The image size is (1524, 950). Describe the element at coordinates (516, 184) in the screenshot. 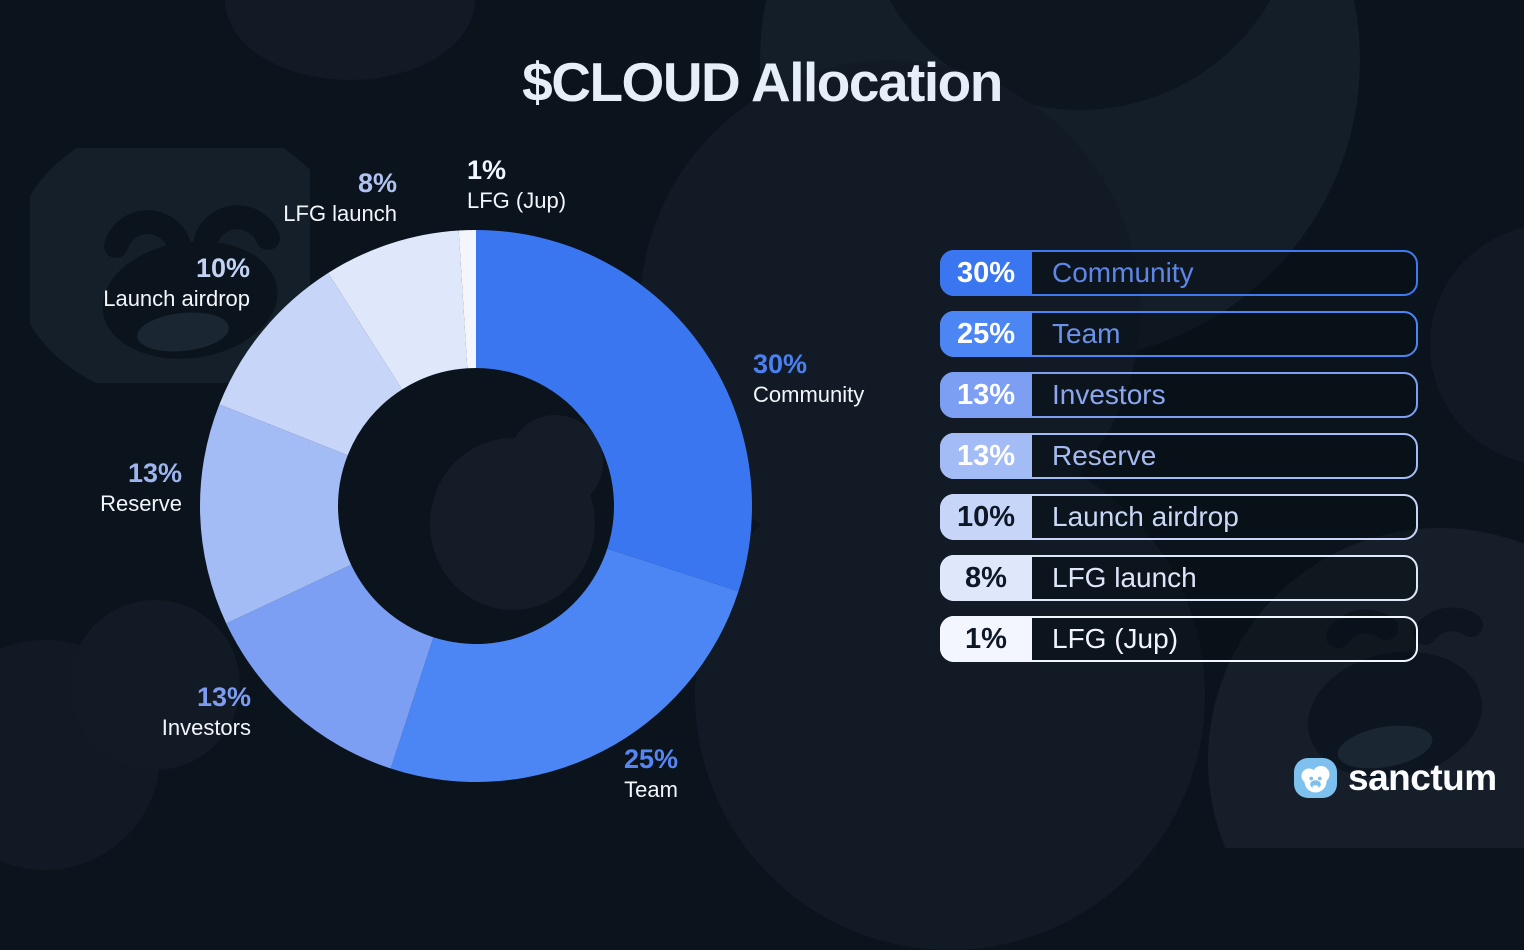

I see `callout-lfg-jup: 1% LFG (Jup)` at that location.